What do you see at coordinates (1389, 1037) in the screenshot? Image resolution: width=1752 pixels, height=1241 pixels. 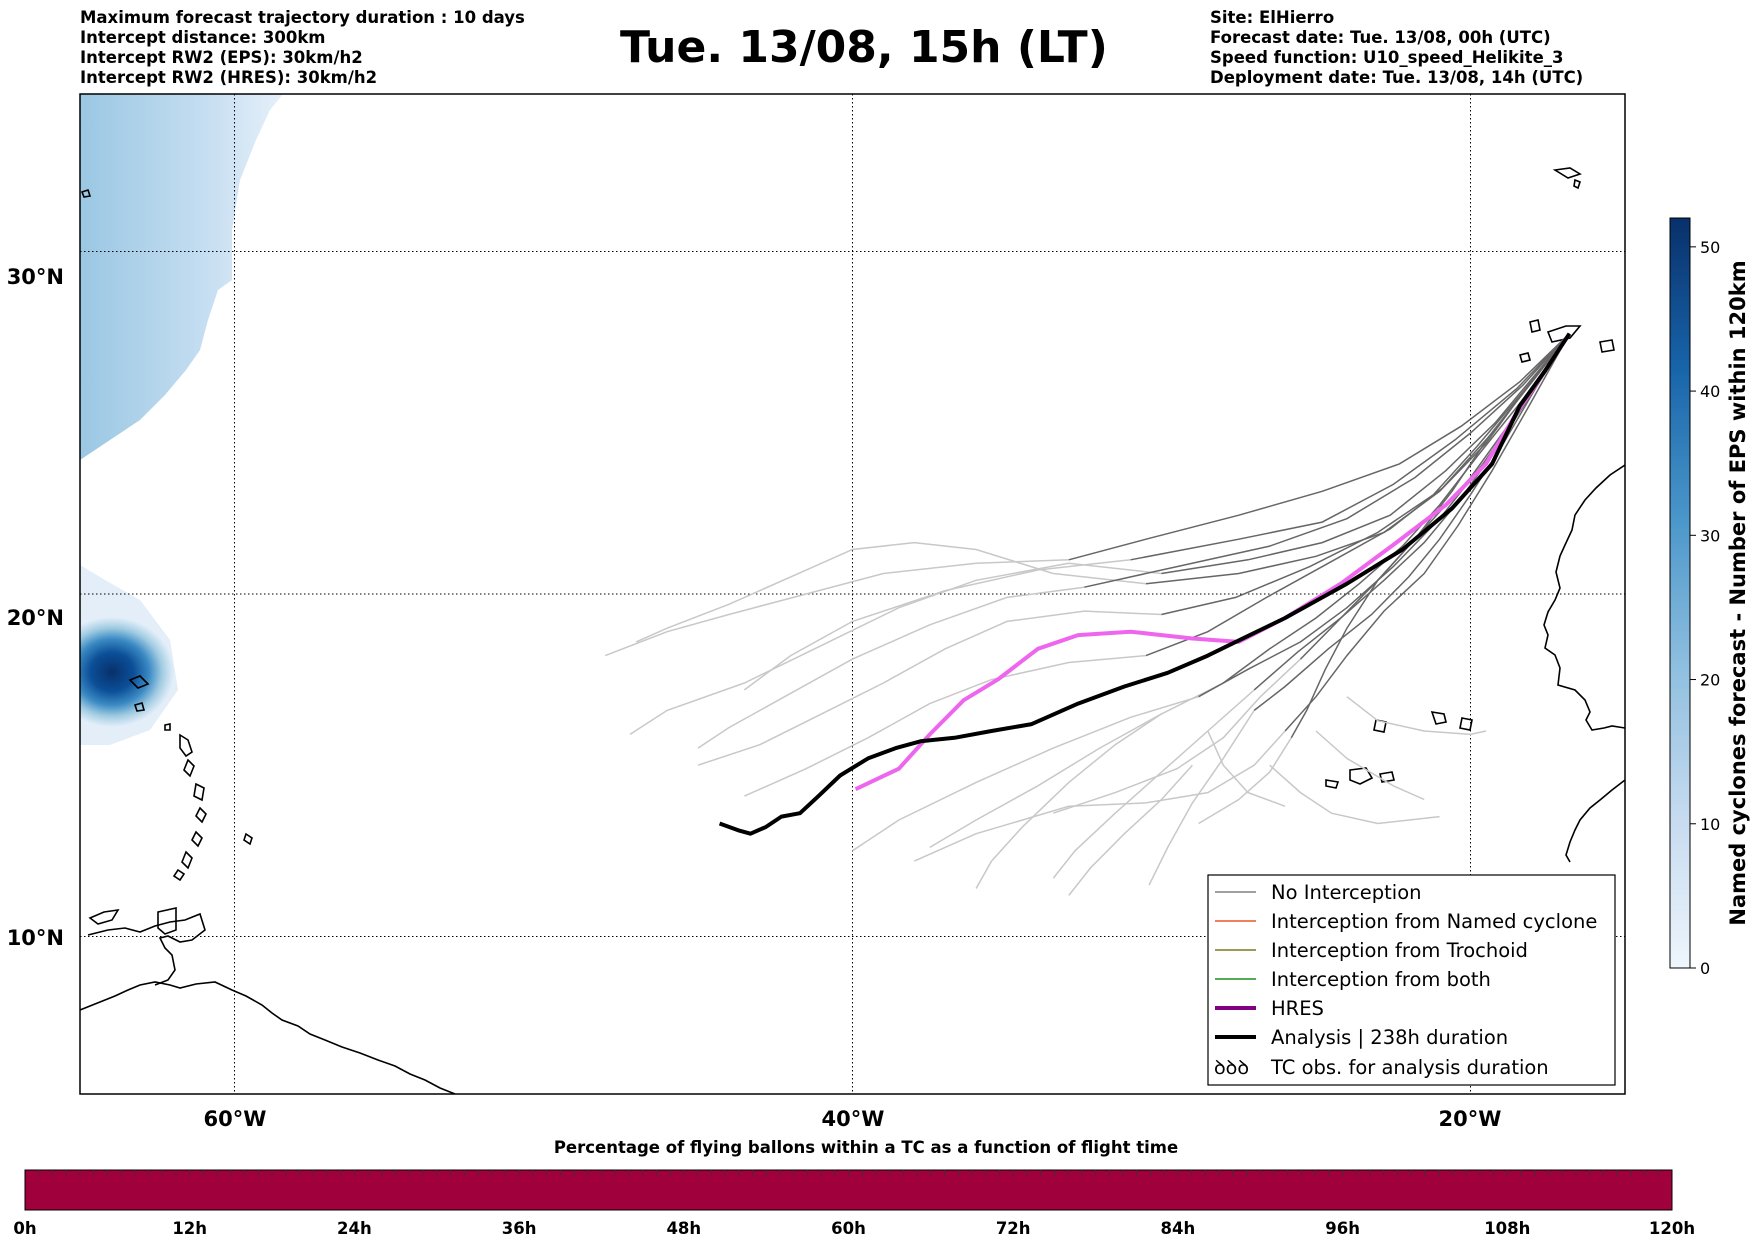 I see `legend-label-analysis: Analysis | 238h duration` at bounding box center [1389, 1037].